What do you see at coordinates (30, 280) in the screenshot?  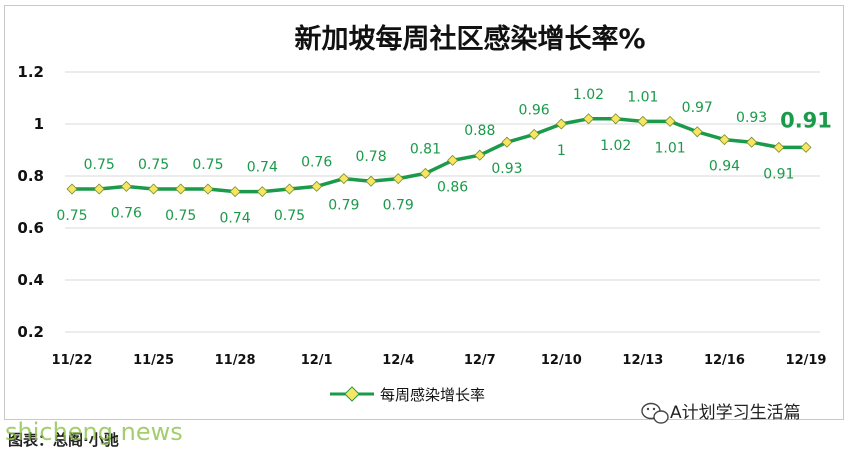 I see `y-tick-label: 0.4` at bounding box center [30, 280].